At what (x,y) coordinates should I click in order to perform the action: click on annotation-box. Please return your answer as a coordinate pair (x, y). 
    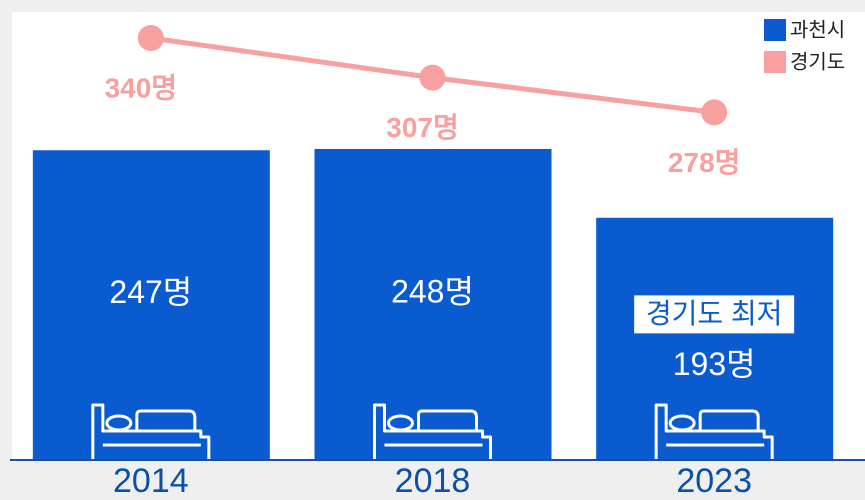
    Looking at the image, I should click on (714, 314).